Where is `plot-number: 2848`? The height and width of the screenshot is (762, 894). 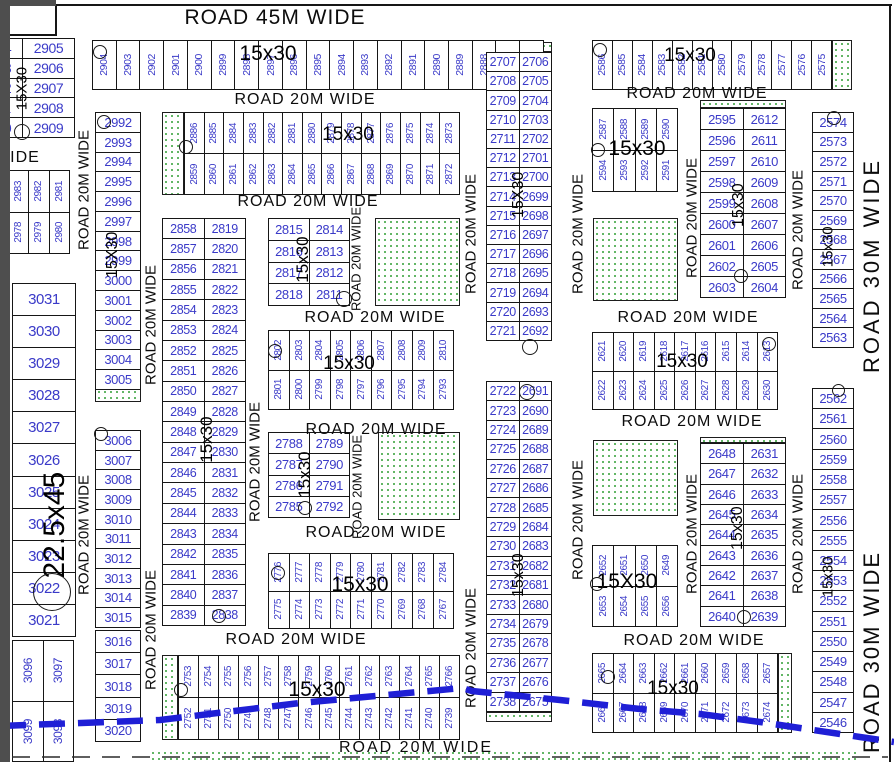
plot-number: 2848 is located at coordinates (183, 432).